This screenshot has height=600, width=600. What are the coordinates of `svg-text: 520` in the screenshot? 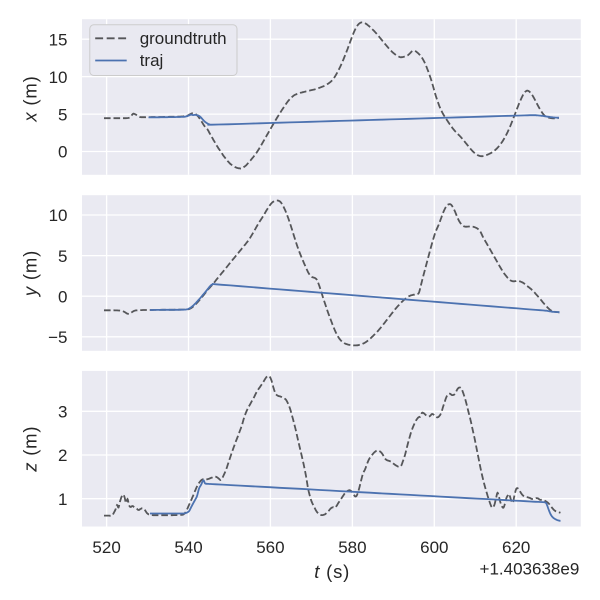 It's located at (106, 547).